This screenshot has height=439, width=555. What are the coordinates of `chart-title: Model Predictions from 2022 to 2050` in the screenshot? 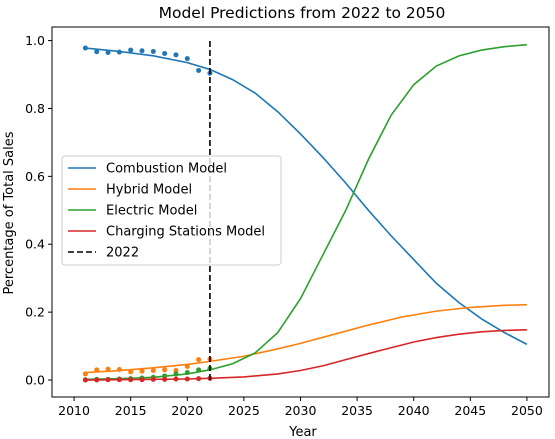 It's located at (302, 13).